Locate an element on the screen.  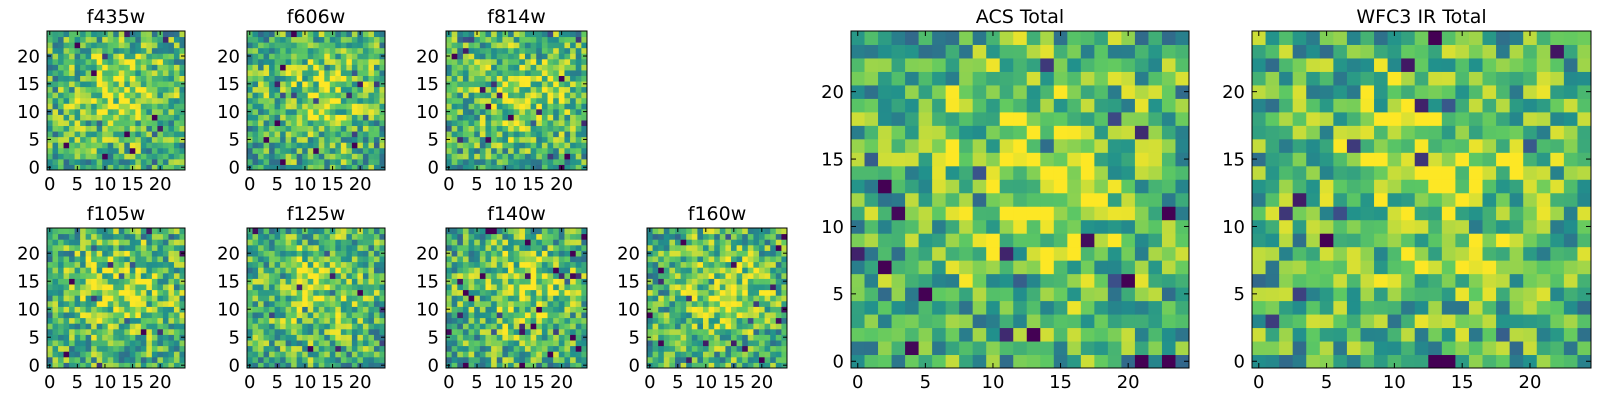
y-tick-label: 5 is located at coordinates (34, 140).